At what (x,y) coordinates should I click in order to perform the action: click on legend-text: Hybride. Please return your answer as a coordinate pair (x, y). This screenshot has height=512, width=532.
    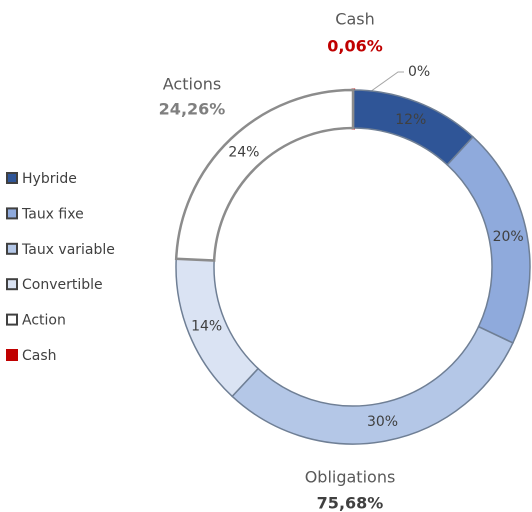
    Looking at the image, I should click on (49, 179).